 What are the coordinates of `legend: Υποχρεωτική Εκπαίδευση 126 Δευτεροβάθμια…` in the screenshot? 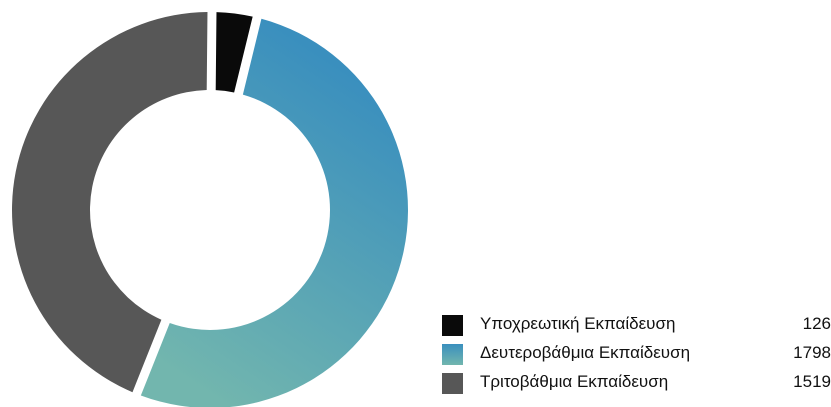 It's located at (636, 357).